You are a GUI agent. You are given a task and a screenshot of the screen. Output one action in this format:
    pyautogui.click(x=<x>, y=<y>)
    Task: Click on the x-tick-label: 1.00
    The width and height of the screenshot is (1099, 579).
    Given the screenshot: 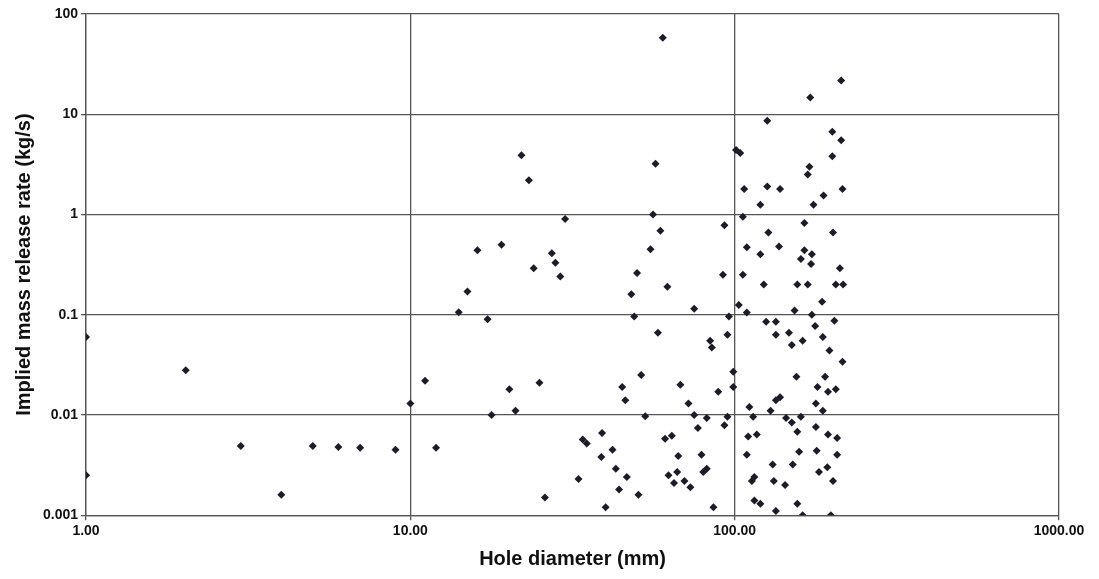 What is the action you would take?
    pyautogui.click(x=86, y=530)
    